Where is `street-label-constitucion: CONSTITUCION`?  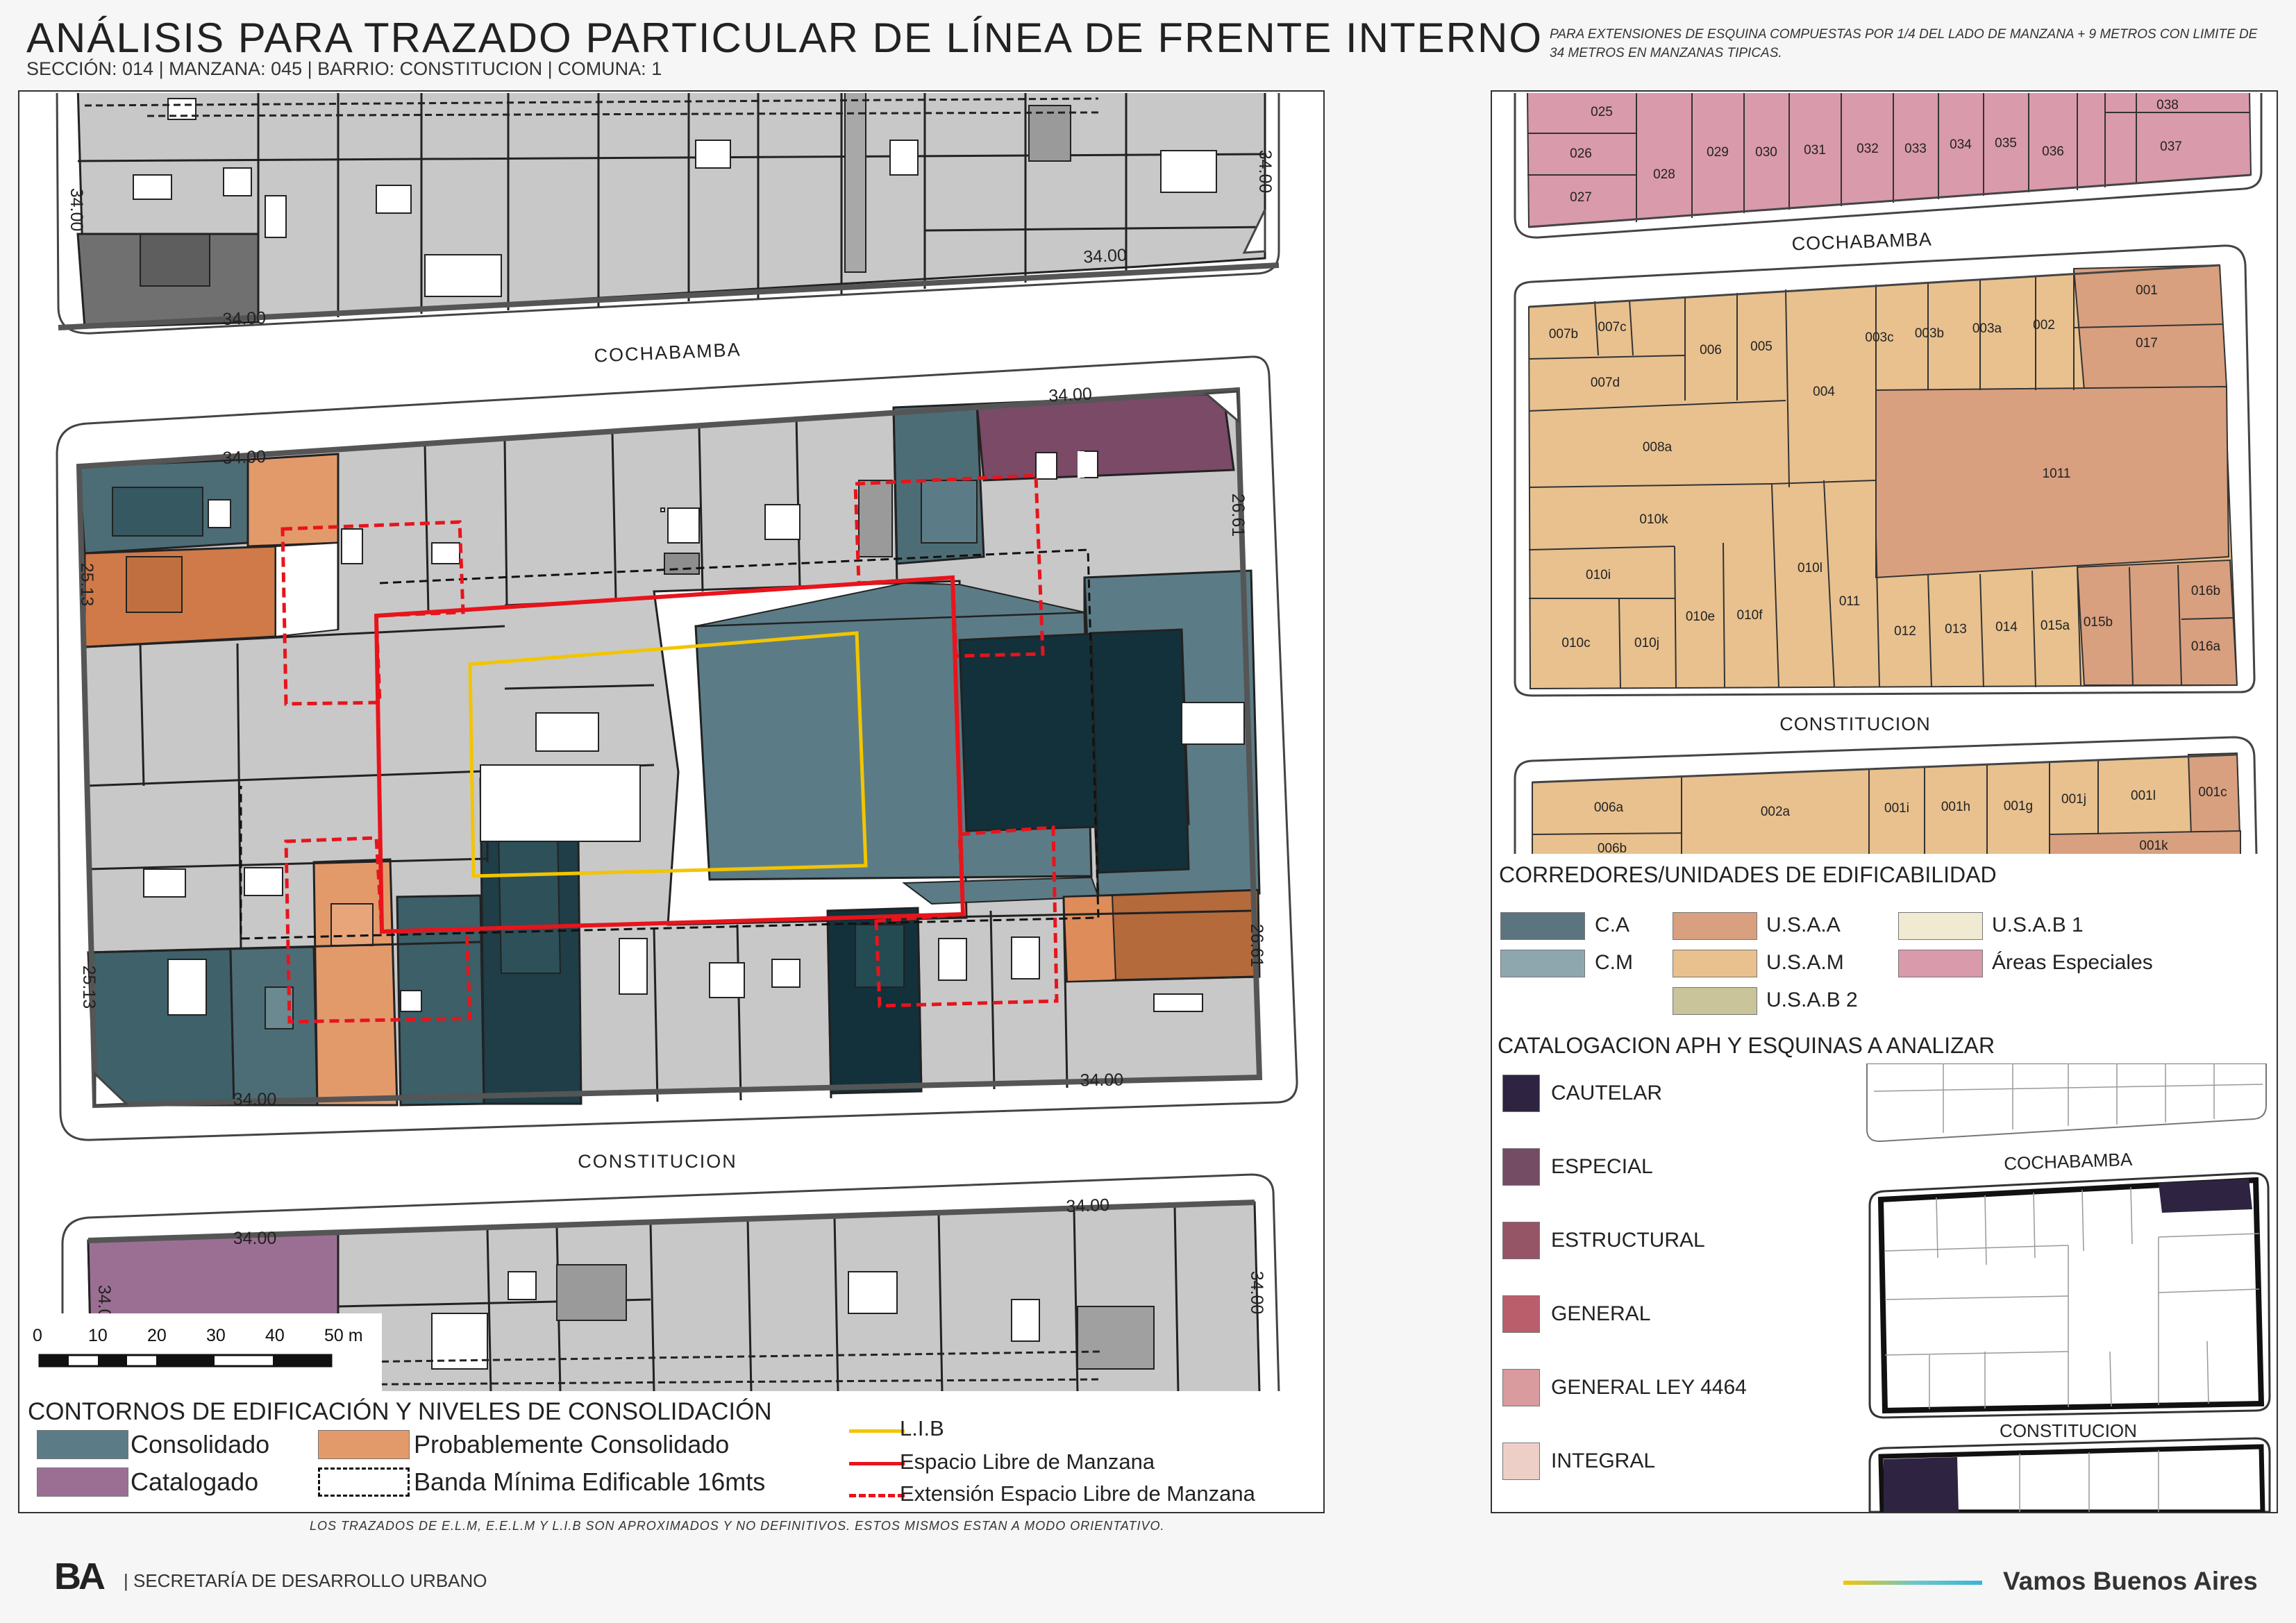
street-label-constitucion: CONSTITUCION is located at coordinates (657, 1161).